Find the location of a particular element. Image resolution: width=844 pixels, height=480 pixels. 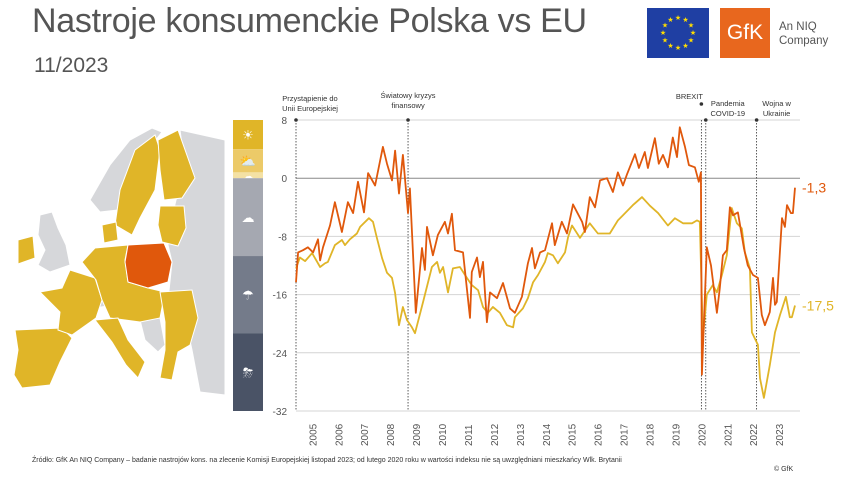

map-baltics is located at coordinates (172, 226).